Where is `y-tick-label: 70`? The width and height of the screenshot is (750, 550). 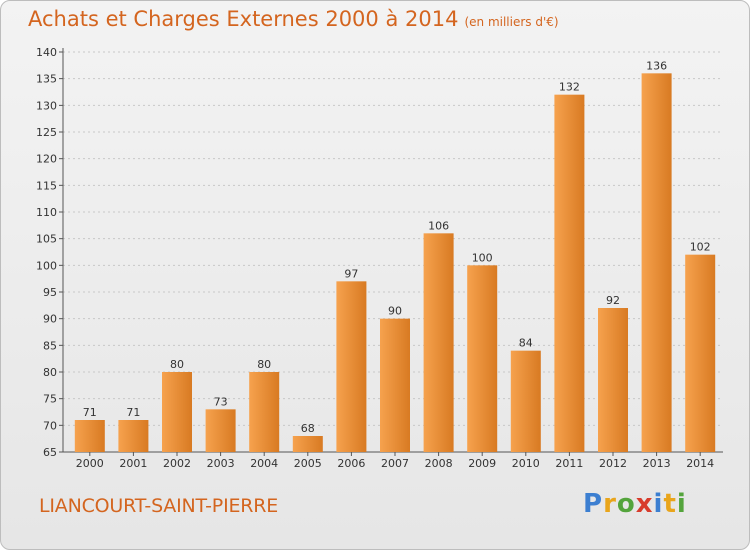 y-tick-label: 70 is located at coordinates (50, 425).